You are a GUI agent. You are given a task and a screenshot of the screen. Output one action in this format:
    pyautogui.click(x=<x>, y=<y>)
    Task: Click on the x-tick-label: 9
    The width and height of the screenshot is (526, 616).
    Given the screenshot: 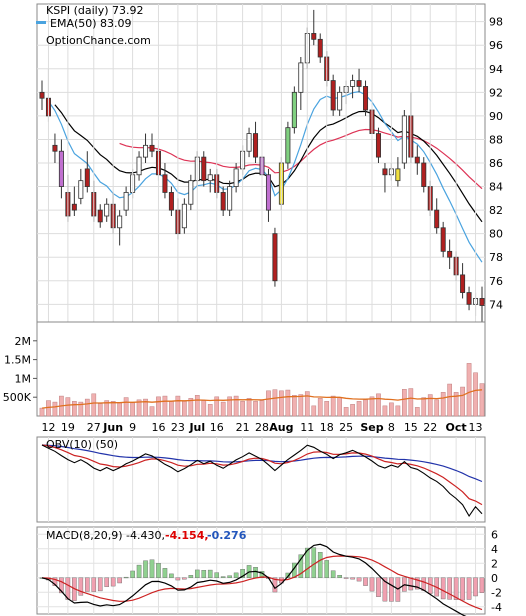 What is the action you would take?
    pyautogui.click(x=132, y=427)
    